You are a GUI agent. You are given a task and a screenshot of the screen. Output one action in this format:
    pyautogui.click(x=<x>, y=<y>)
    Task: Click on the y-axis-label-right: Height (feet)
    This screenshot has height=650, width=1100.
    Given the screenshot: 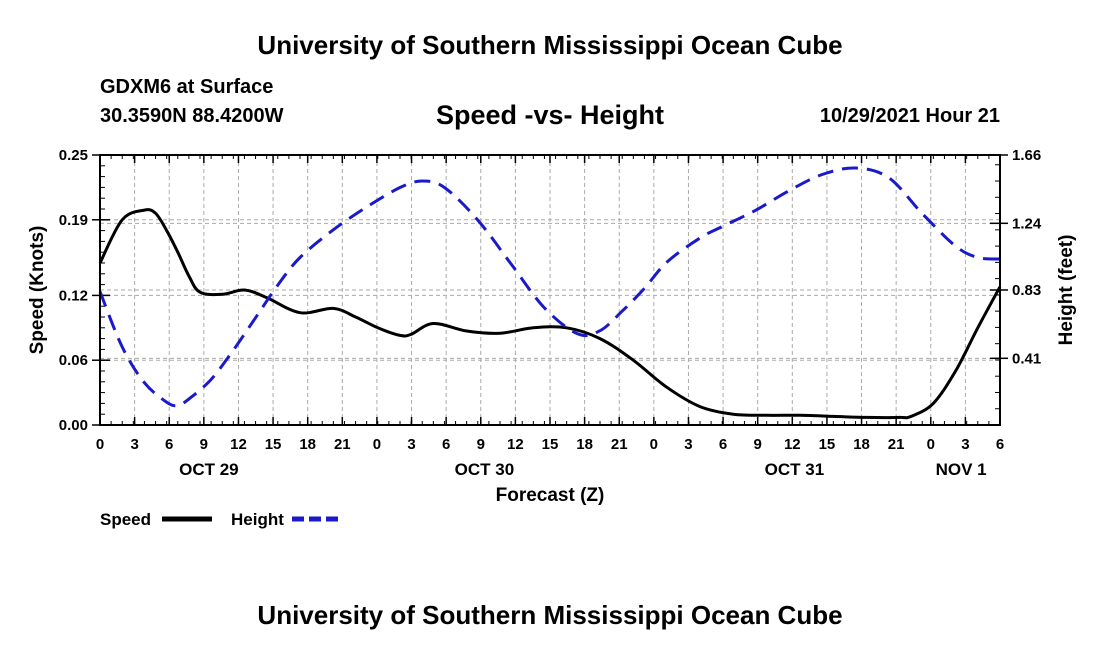 What is the action you would take?
    pyautogui.click(x=1066, y=290)
    